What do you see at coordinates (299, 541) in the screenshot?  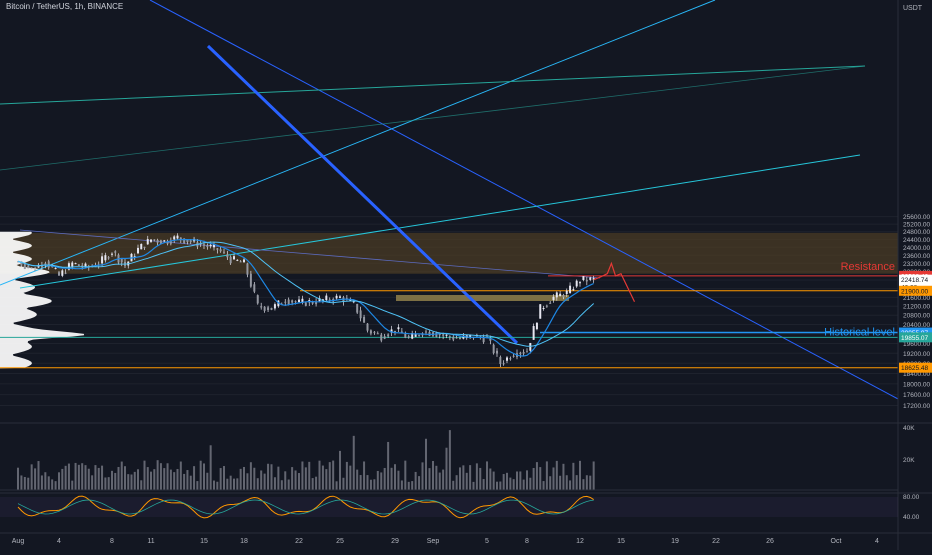 I see `x-tick-label: 22` at bounding box center [299, 541].